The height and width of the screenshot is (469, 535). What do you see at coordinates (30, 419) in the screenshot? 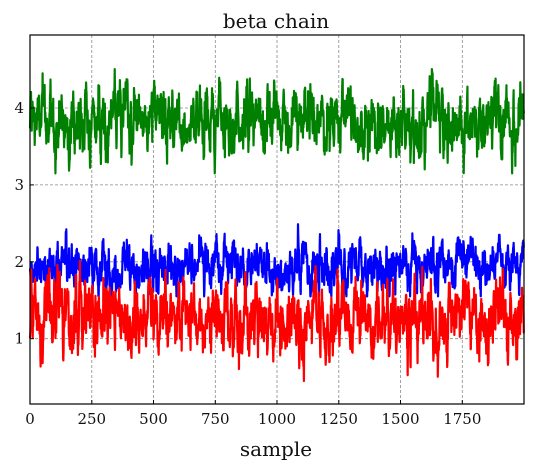
I see `x-tick-label: 0` at bounding box center [30, 419].